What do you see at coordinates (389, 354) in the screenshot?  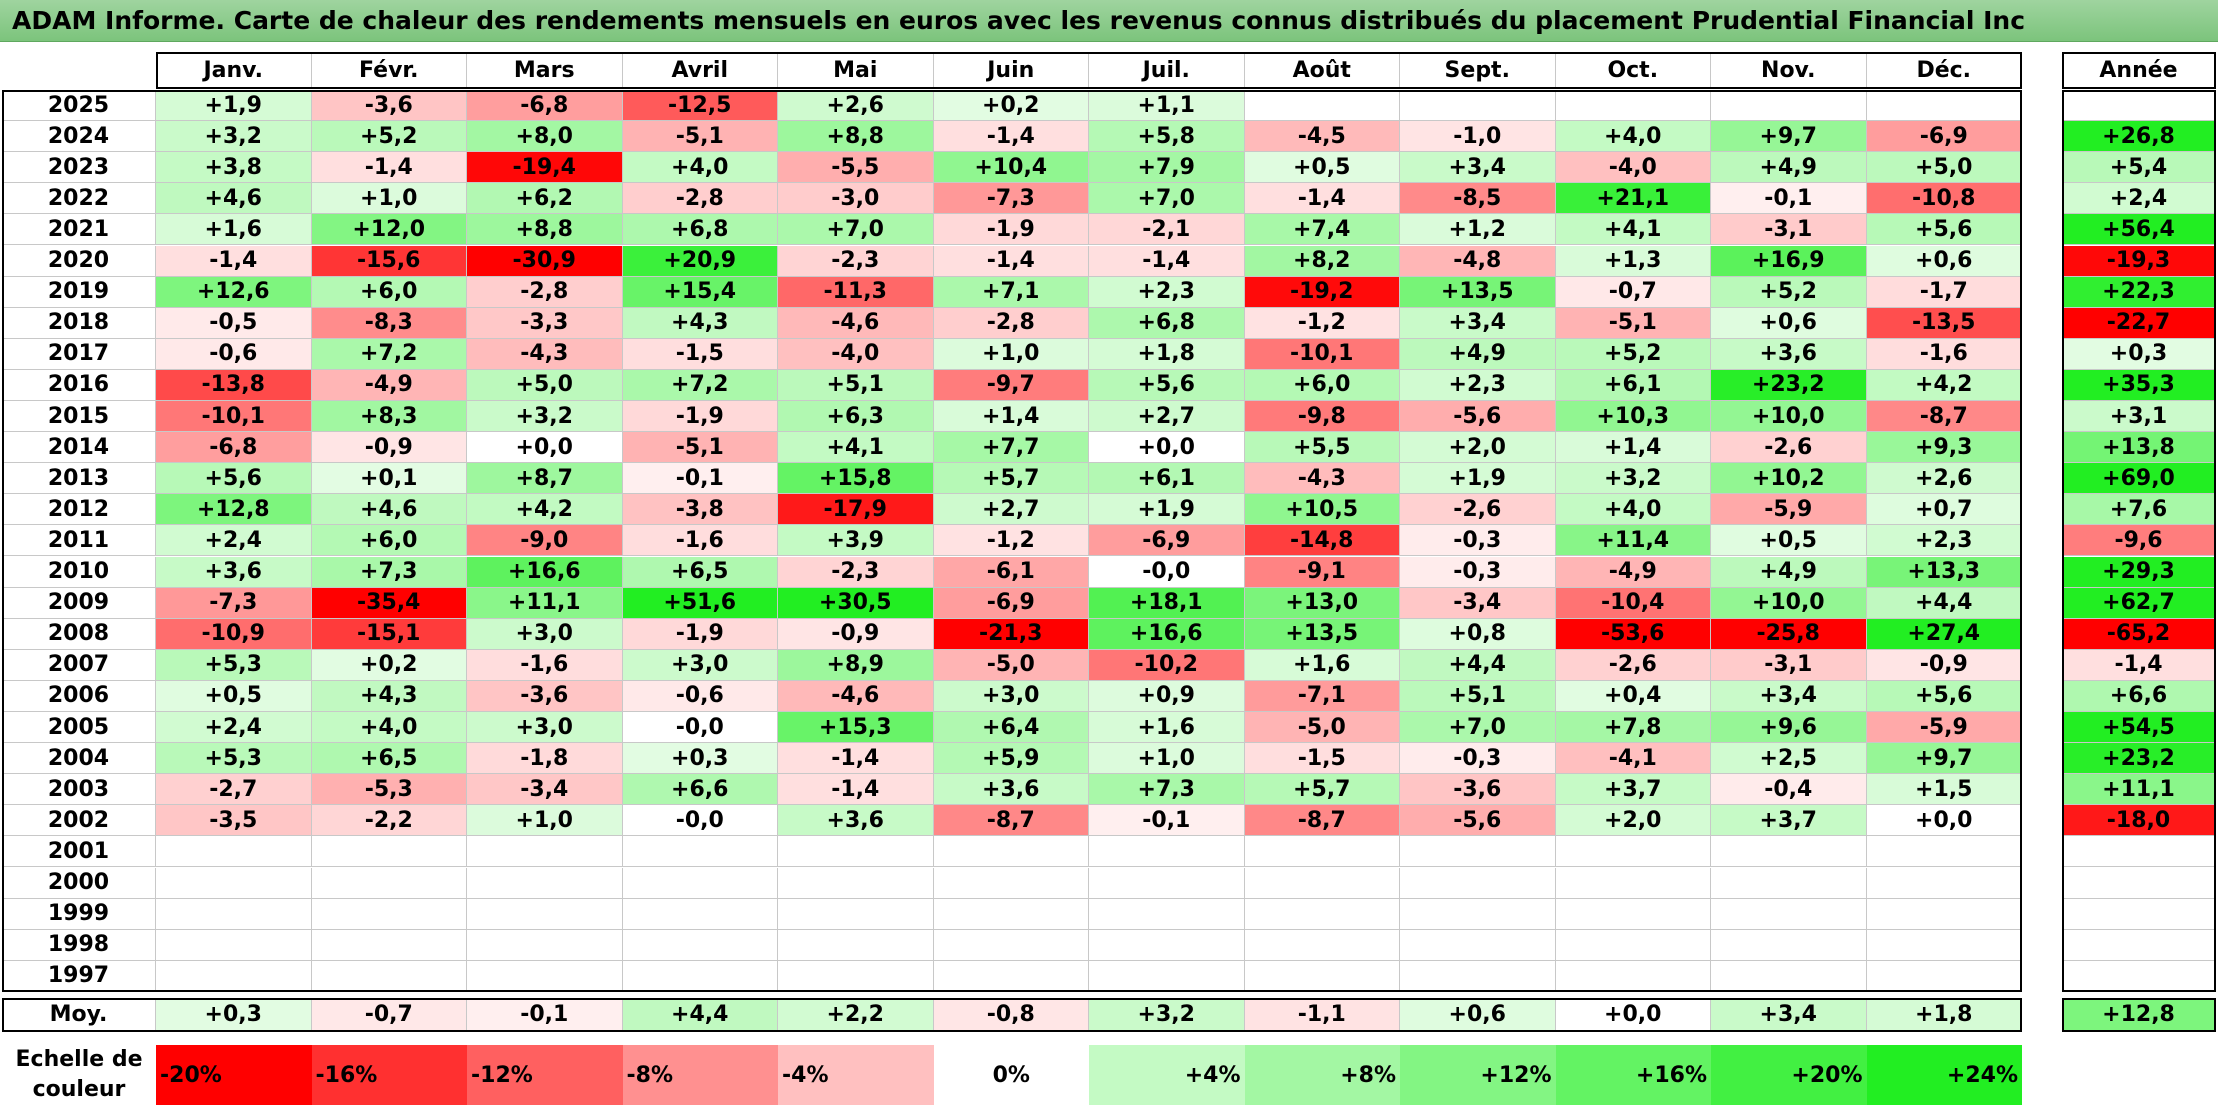 I see `heat-cell: +7,2` at bounding box center [389, 354].